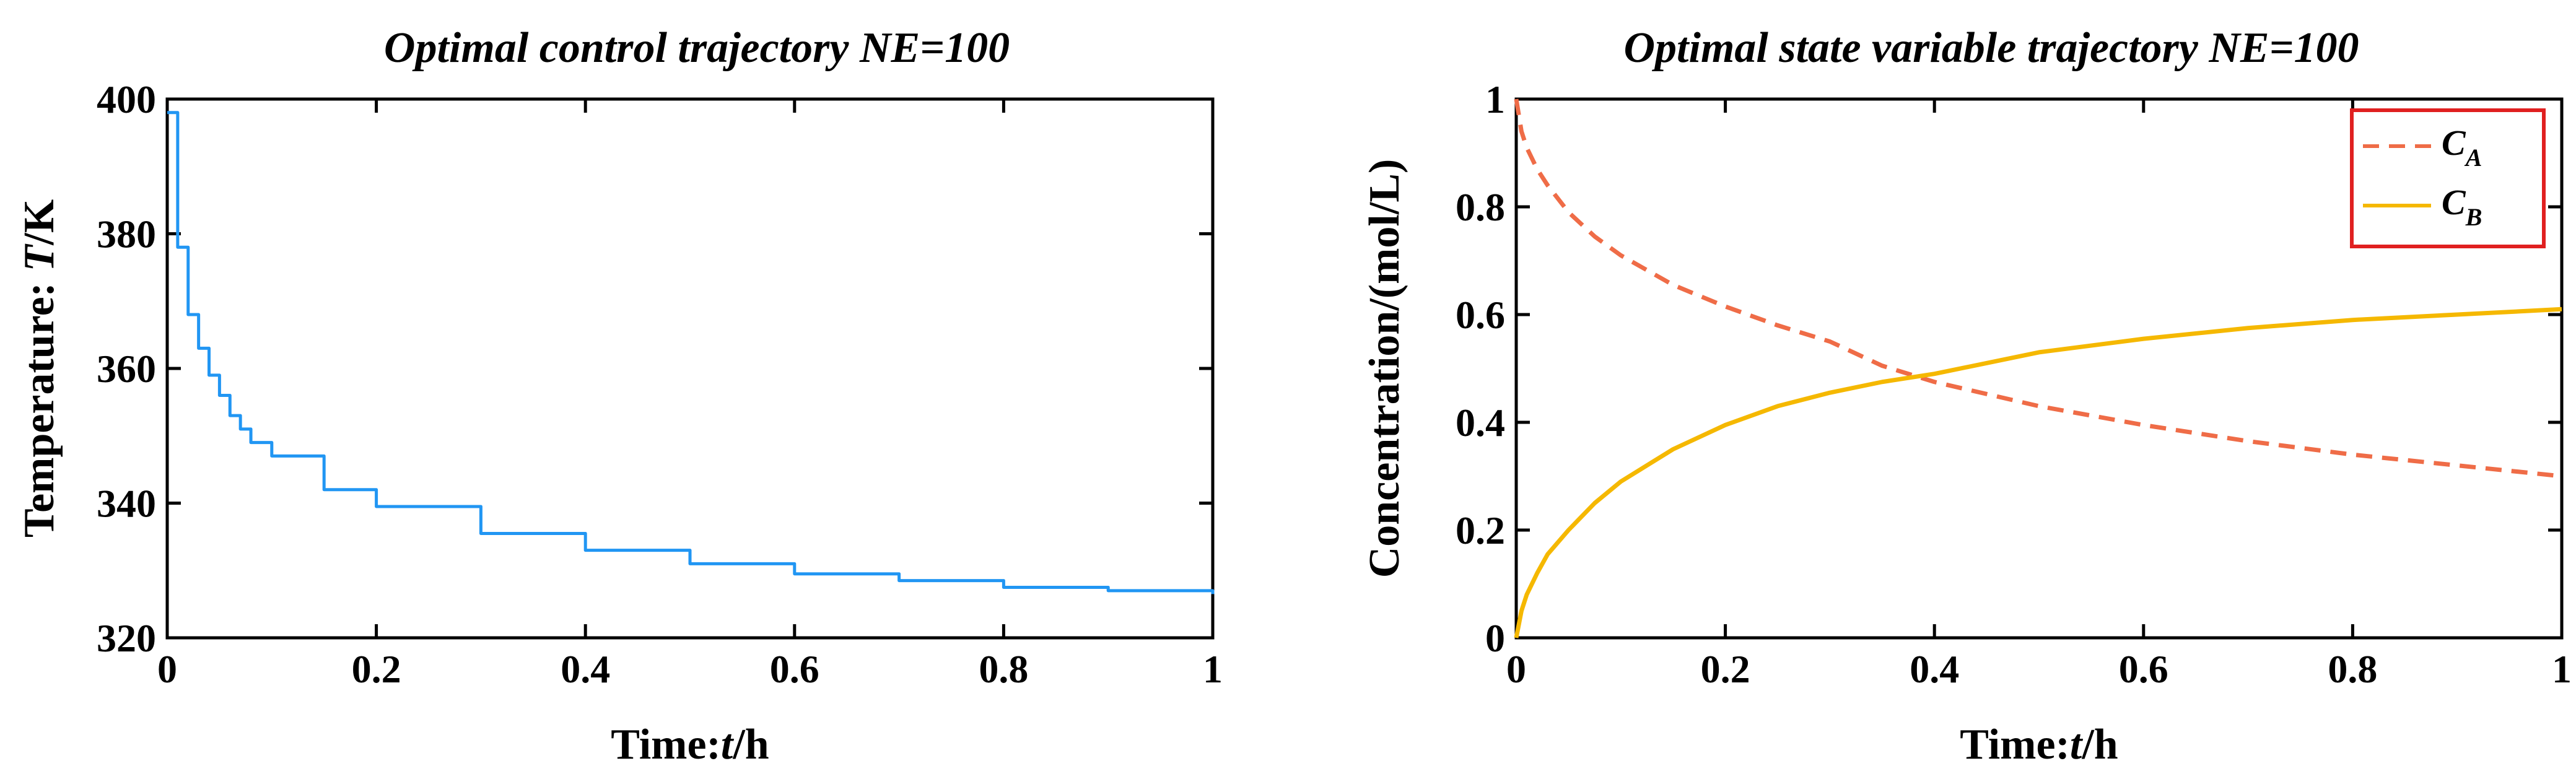  I want to click on control-x-tick-label: 0.6, so click(794, 669).